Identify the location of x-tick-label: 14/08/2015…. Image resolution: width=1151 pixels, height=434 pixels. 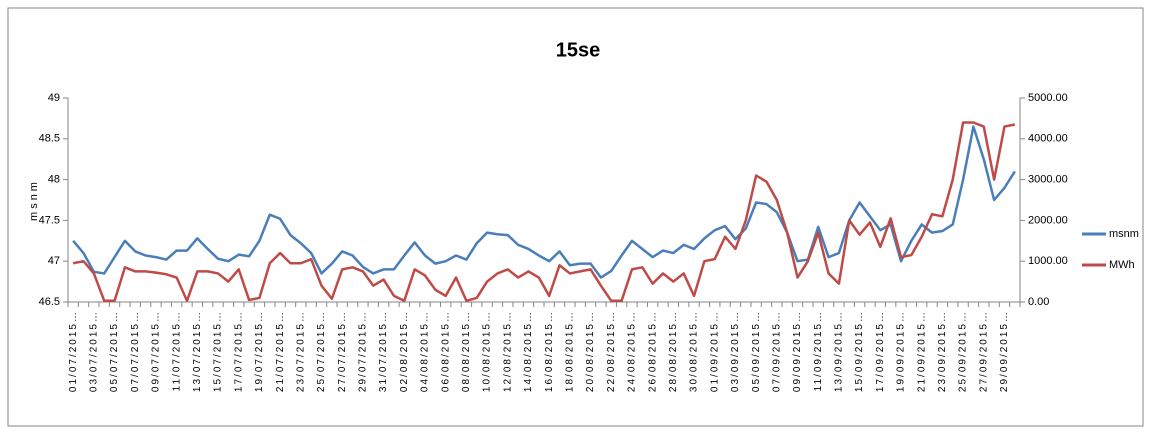
(528, 351).